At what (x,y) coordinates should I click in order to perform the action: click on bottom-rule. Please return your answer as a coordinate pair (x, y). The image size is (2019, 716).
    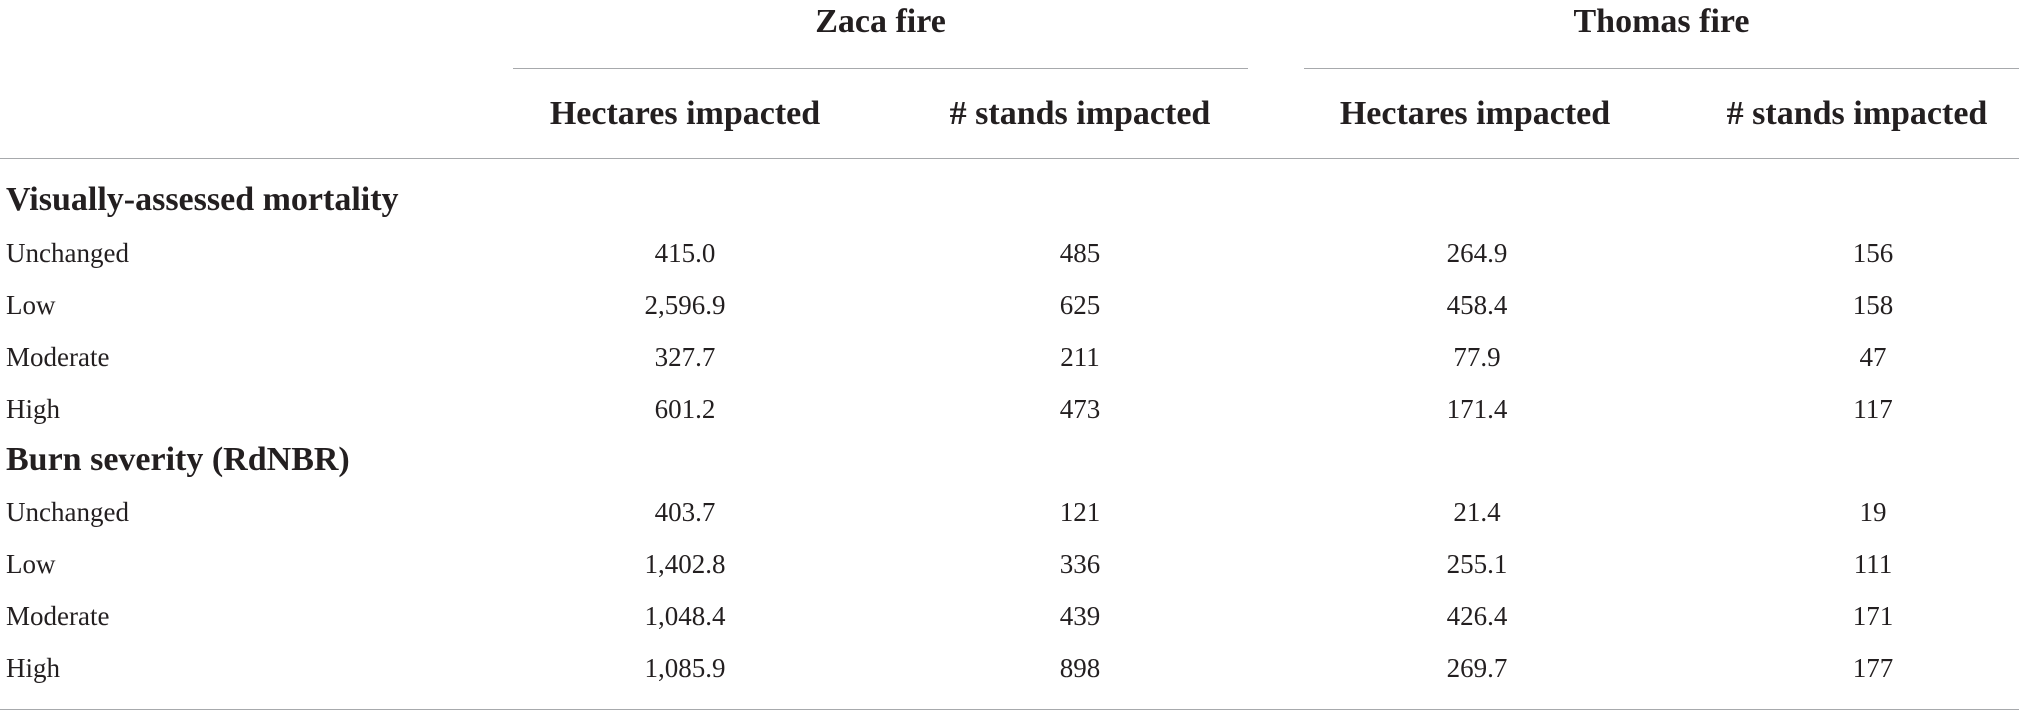
    Looking at the image, I should click on (1009, 709).